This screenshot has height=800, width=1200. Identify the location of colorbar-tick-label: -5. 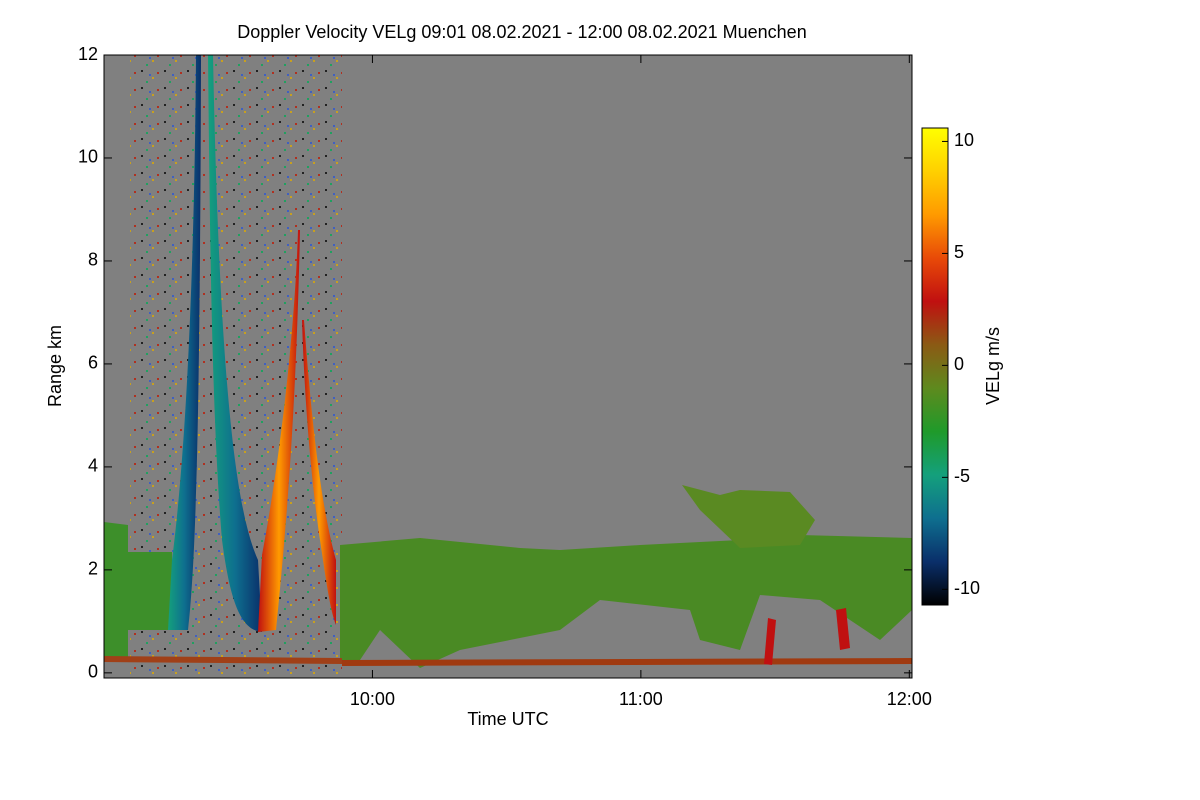
(962, 476).